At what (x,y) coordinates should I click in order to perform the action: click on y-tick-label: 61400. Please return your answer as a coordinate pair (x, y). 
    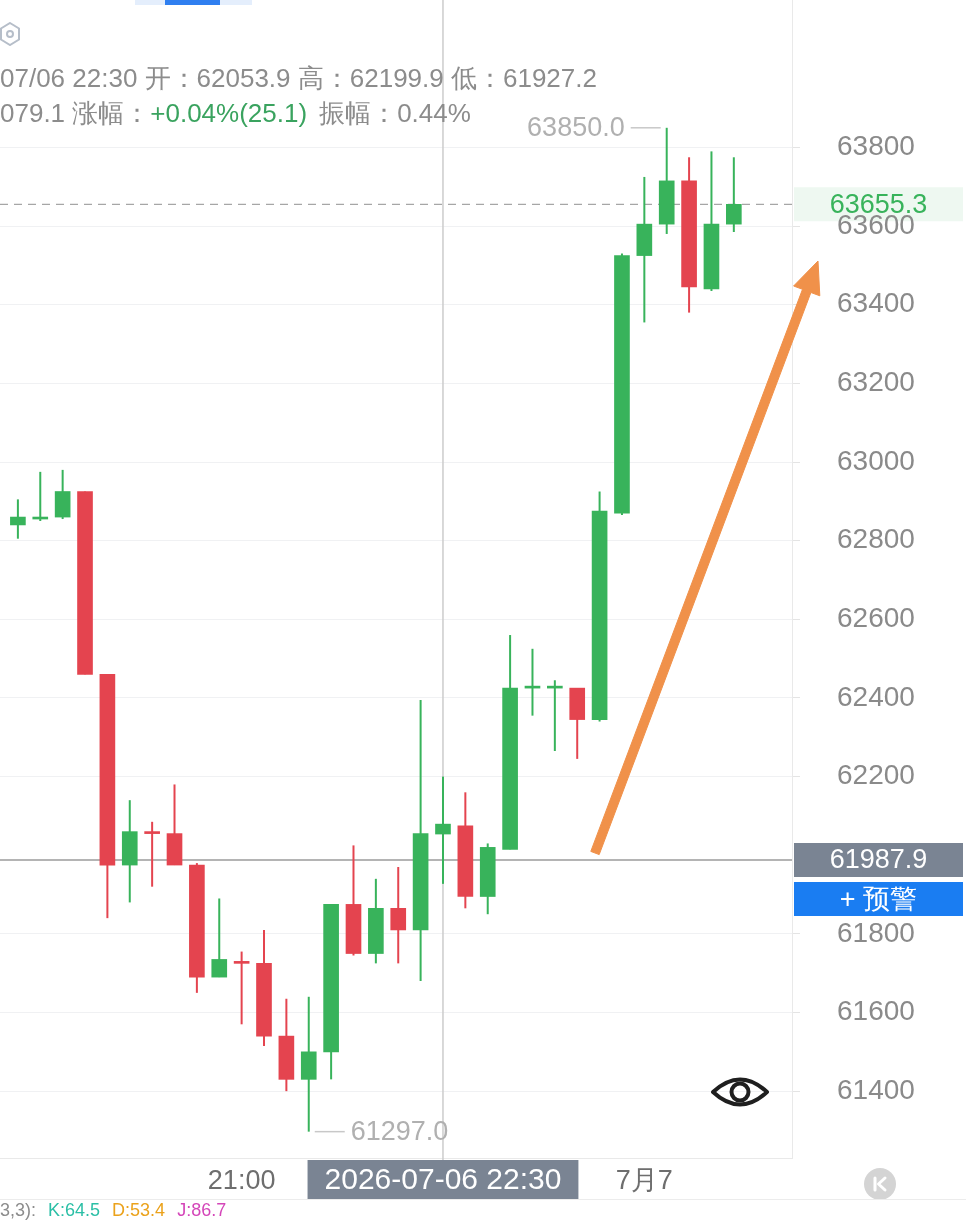
    Looking at the image, I should click on (875, 1089).